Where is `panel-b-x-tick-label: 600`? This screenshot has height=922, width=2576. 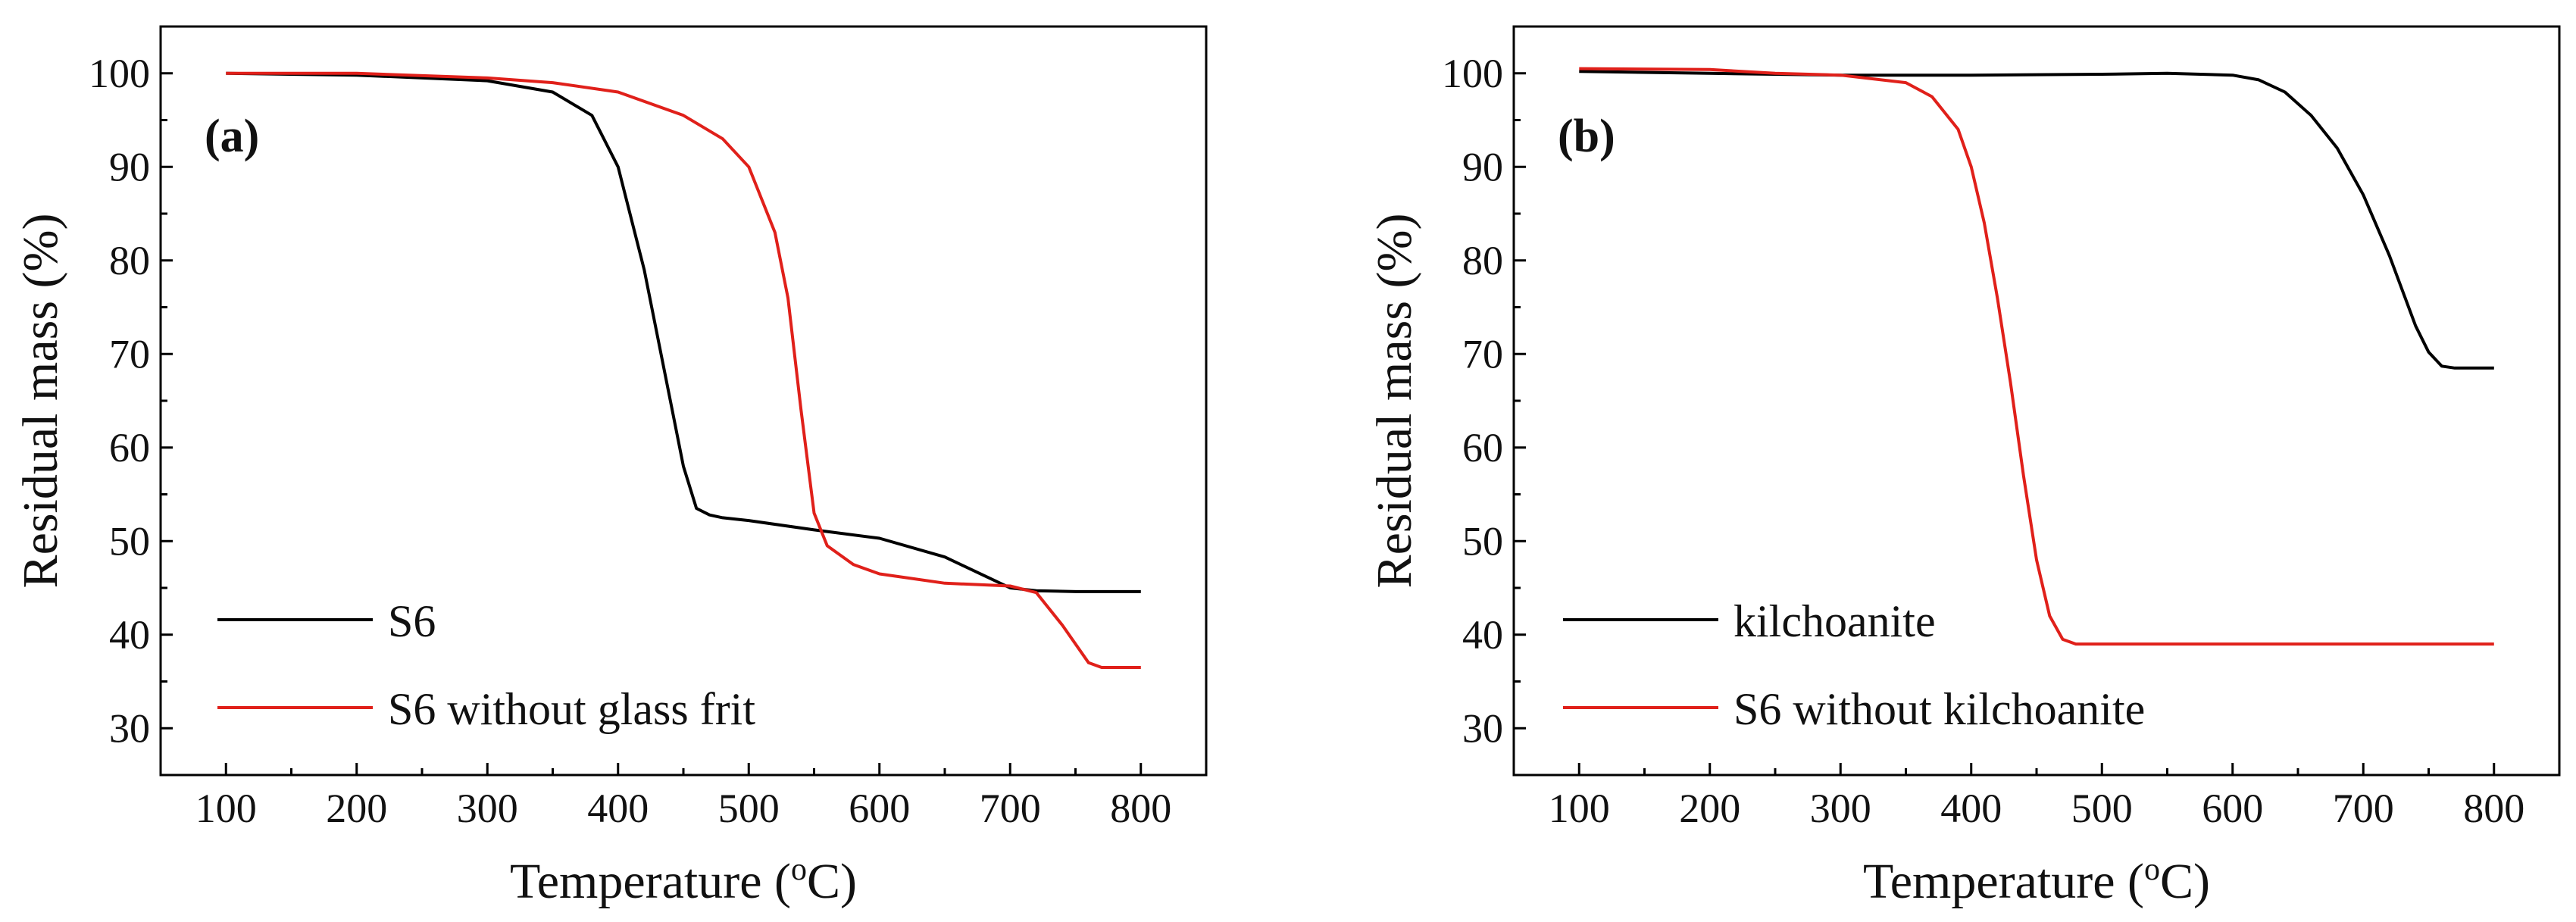 panel-b-x-tick-label: 600 is located at coordinates (2232, 808).